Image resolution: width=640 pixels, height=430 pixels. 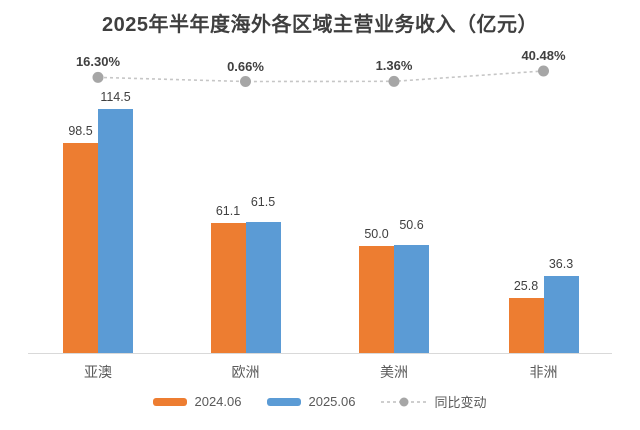 I want to click on category-label-美洲: 美洲, so click(x=394, y=372).